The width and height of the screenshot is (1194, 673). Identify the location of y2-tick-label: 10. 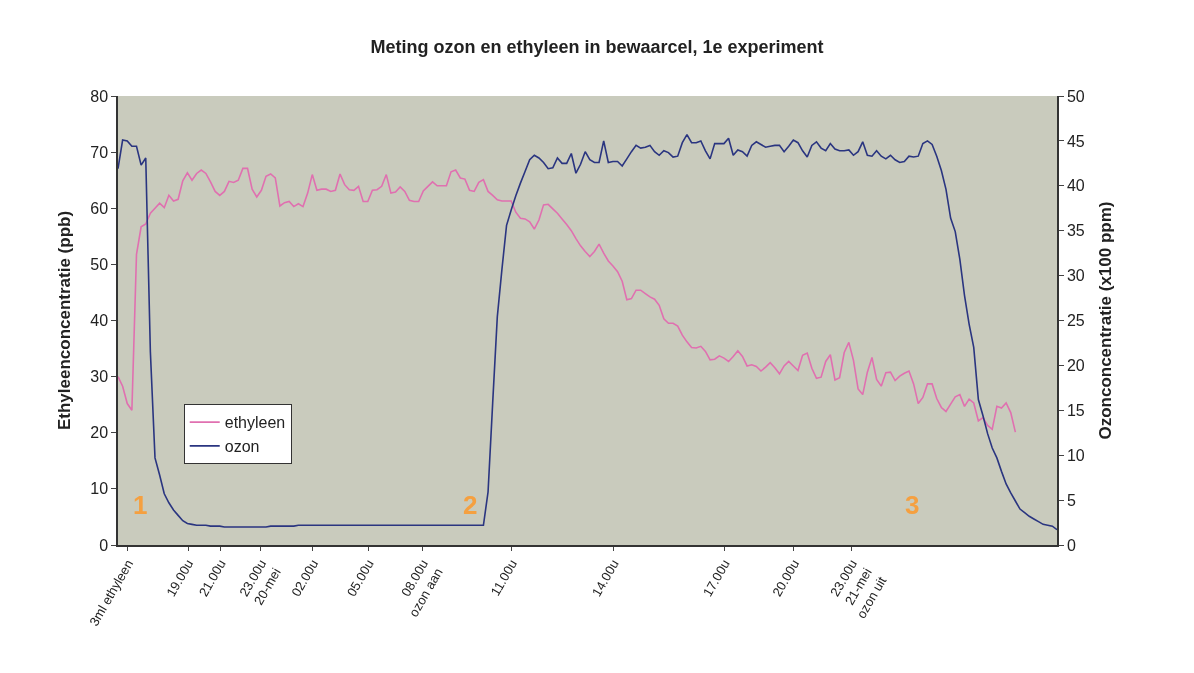
(1075, 455).